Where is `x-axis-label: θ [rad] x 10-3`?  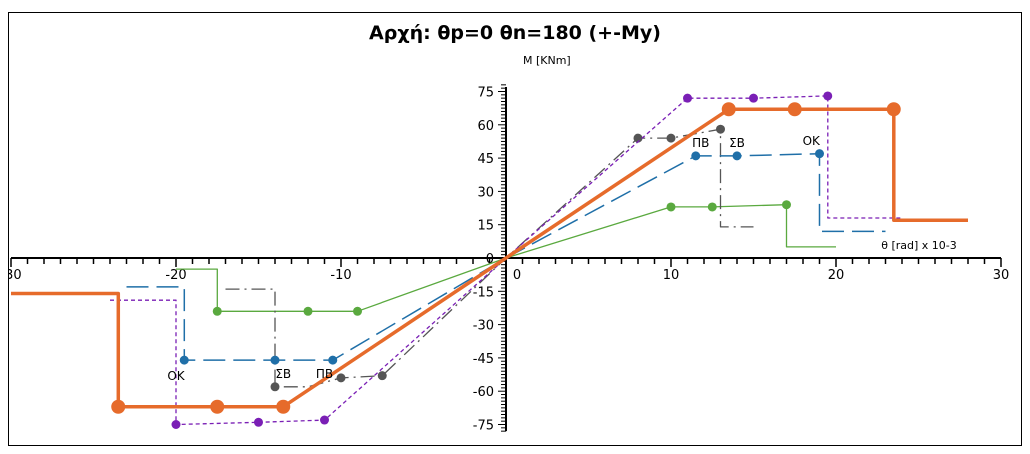 x-axis-label: θ [rad] x 10-3 is located at coordinates (919, 245).